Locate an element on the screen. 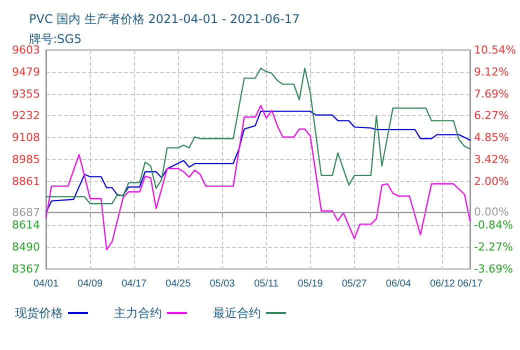 The width and height of the screenshot is (520, 350). x-tick-label: 06/12 is located at coordinates (443, 284).